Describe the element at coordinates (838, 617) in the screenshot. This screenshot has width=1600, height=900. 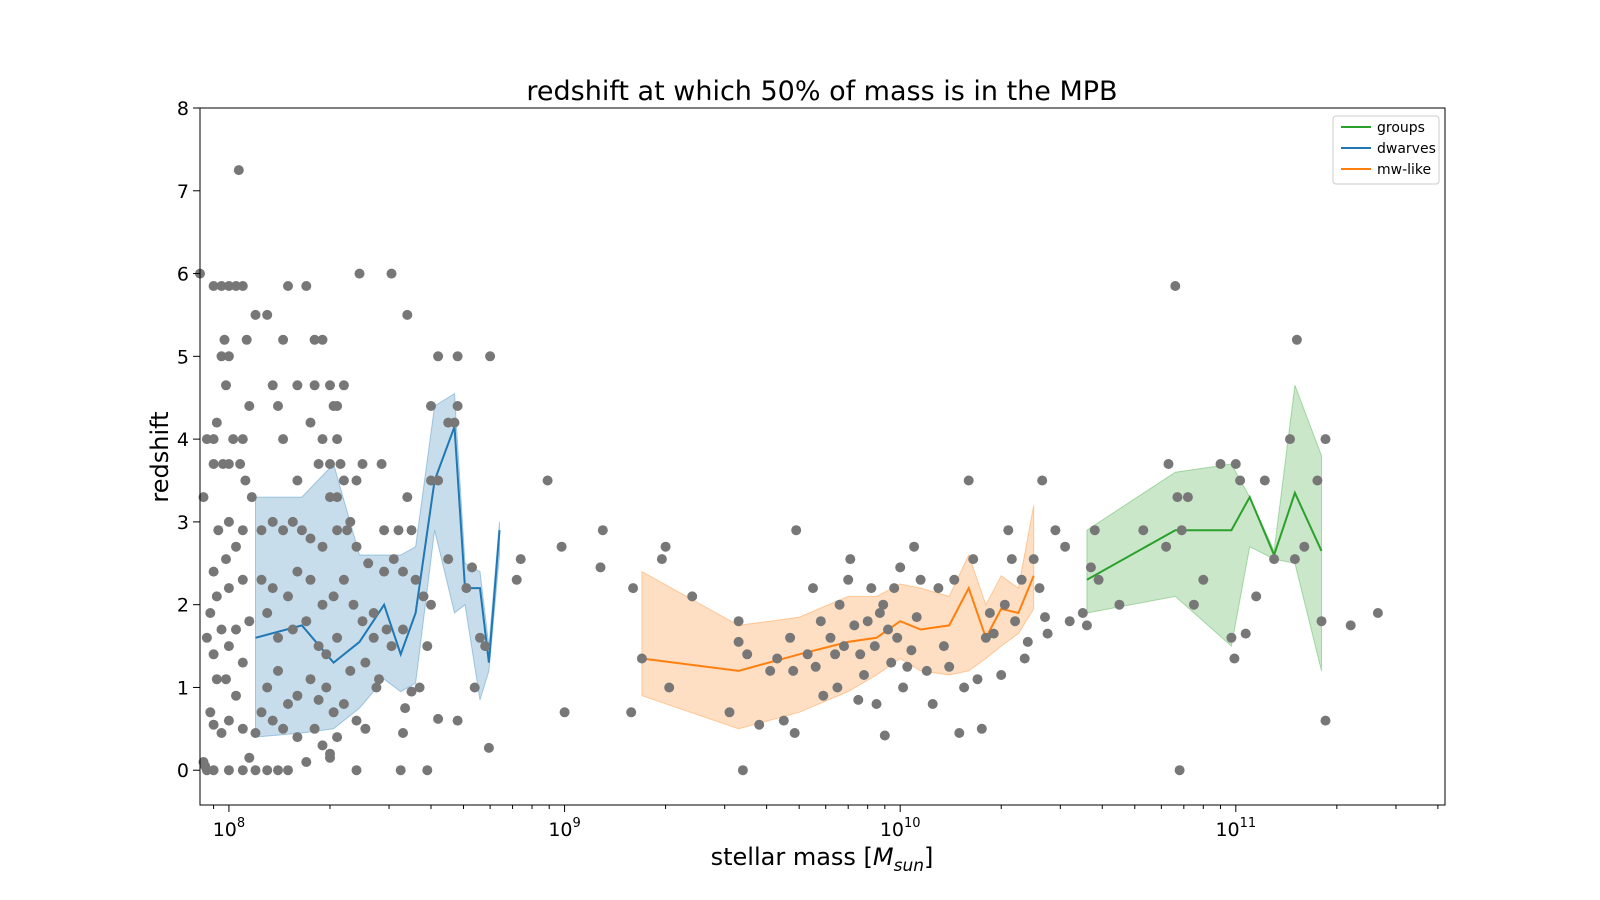
I see `band-mw-like` at that location.